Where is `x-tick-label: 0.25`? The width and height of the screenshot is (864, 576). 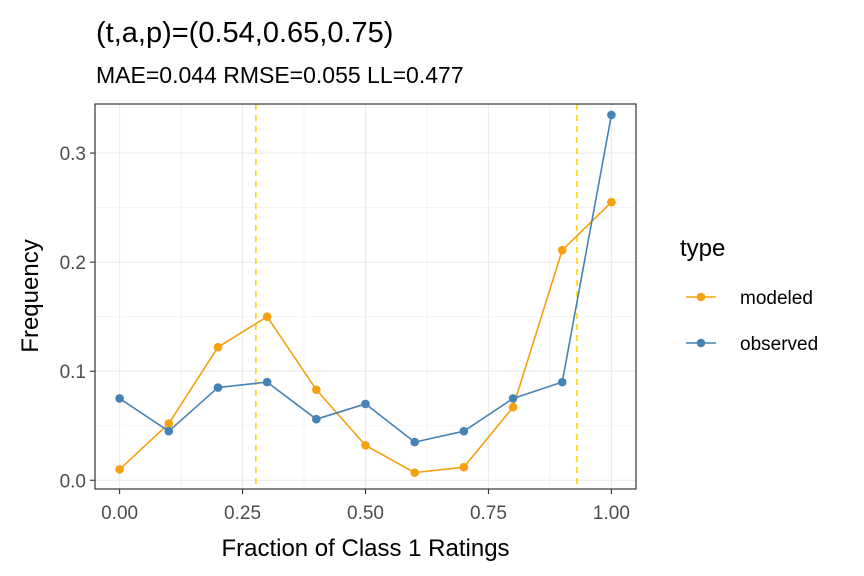
x-tick-label: 0.25 is located at coordinates (242, 513).